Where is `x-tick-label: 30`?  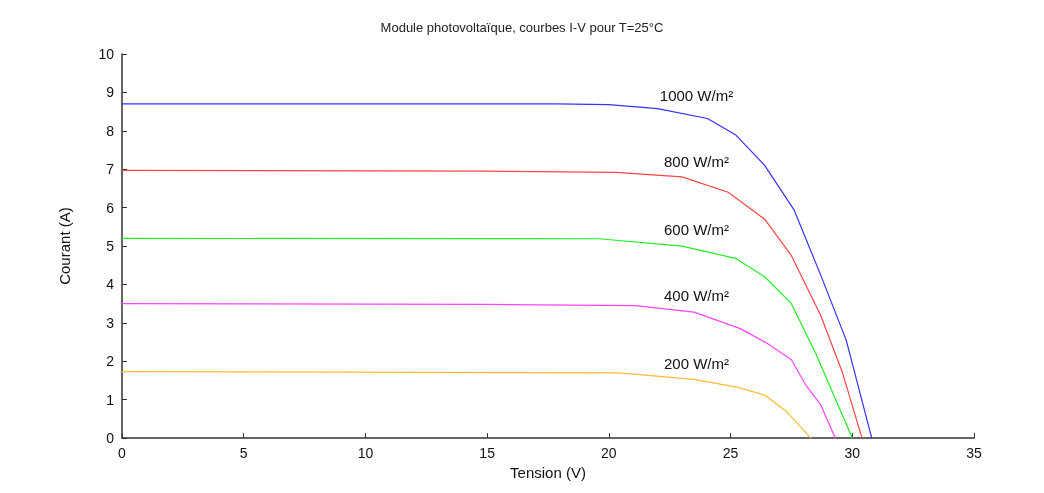 x-tick-label: 30 is located at coordinates (852, 453).